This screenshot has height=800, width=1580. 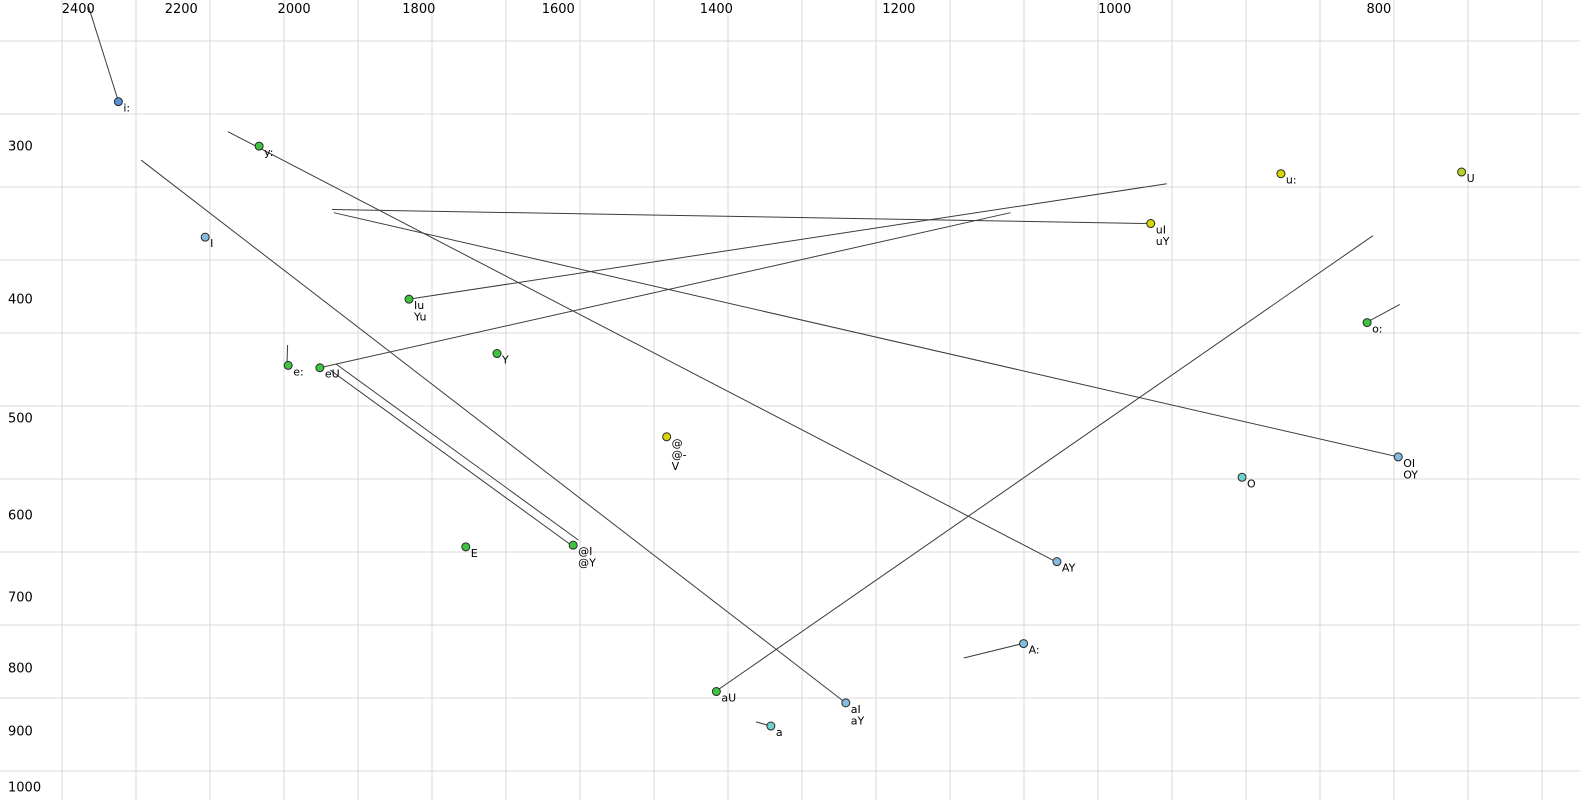 I want to click on vowel-point-label: u:, so click(x=1291, y=180).